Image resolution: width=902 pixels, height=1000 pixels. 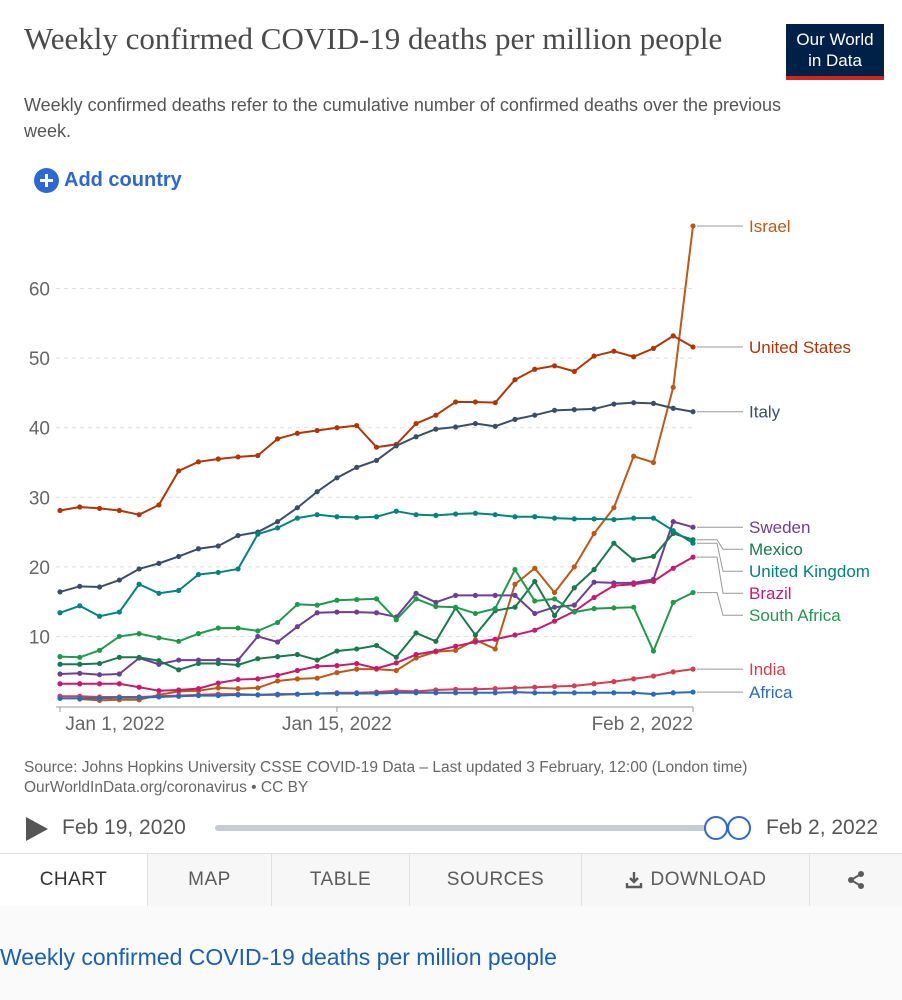 What do you see at coordinates (210, 880) in the screenshot?
I see `tab-map: MAP` at bounding box center [210, 880].